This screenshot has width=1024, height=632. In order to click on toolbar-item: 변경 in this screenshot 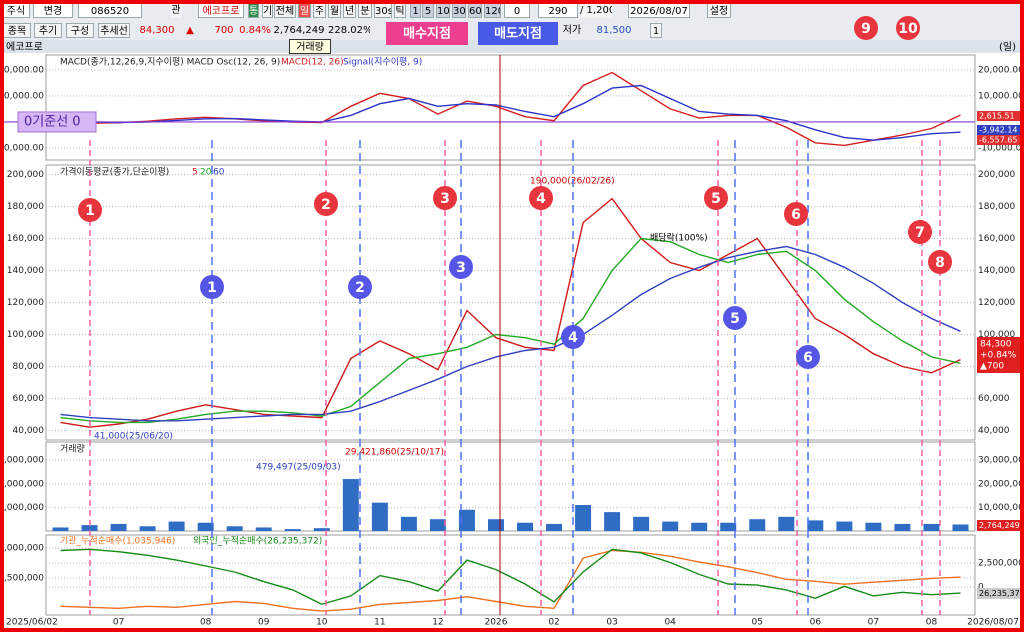, I will do `click(53, 10)`.